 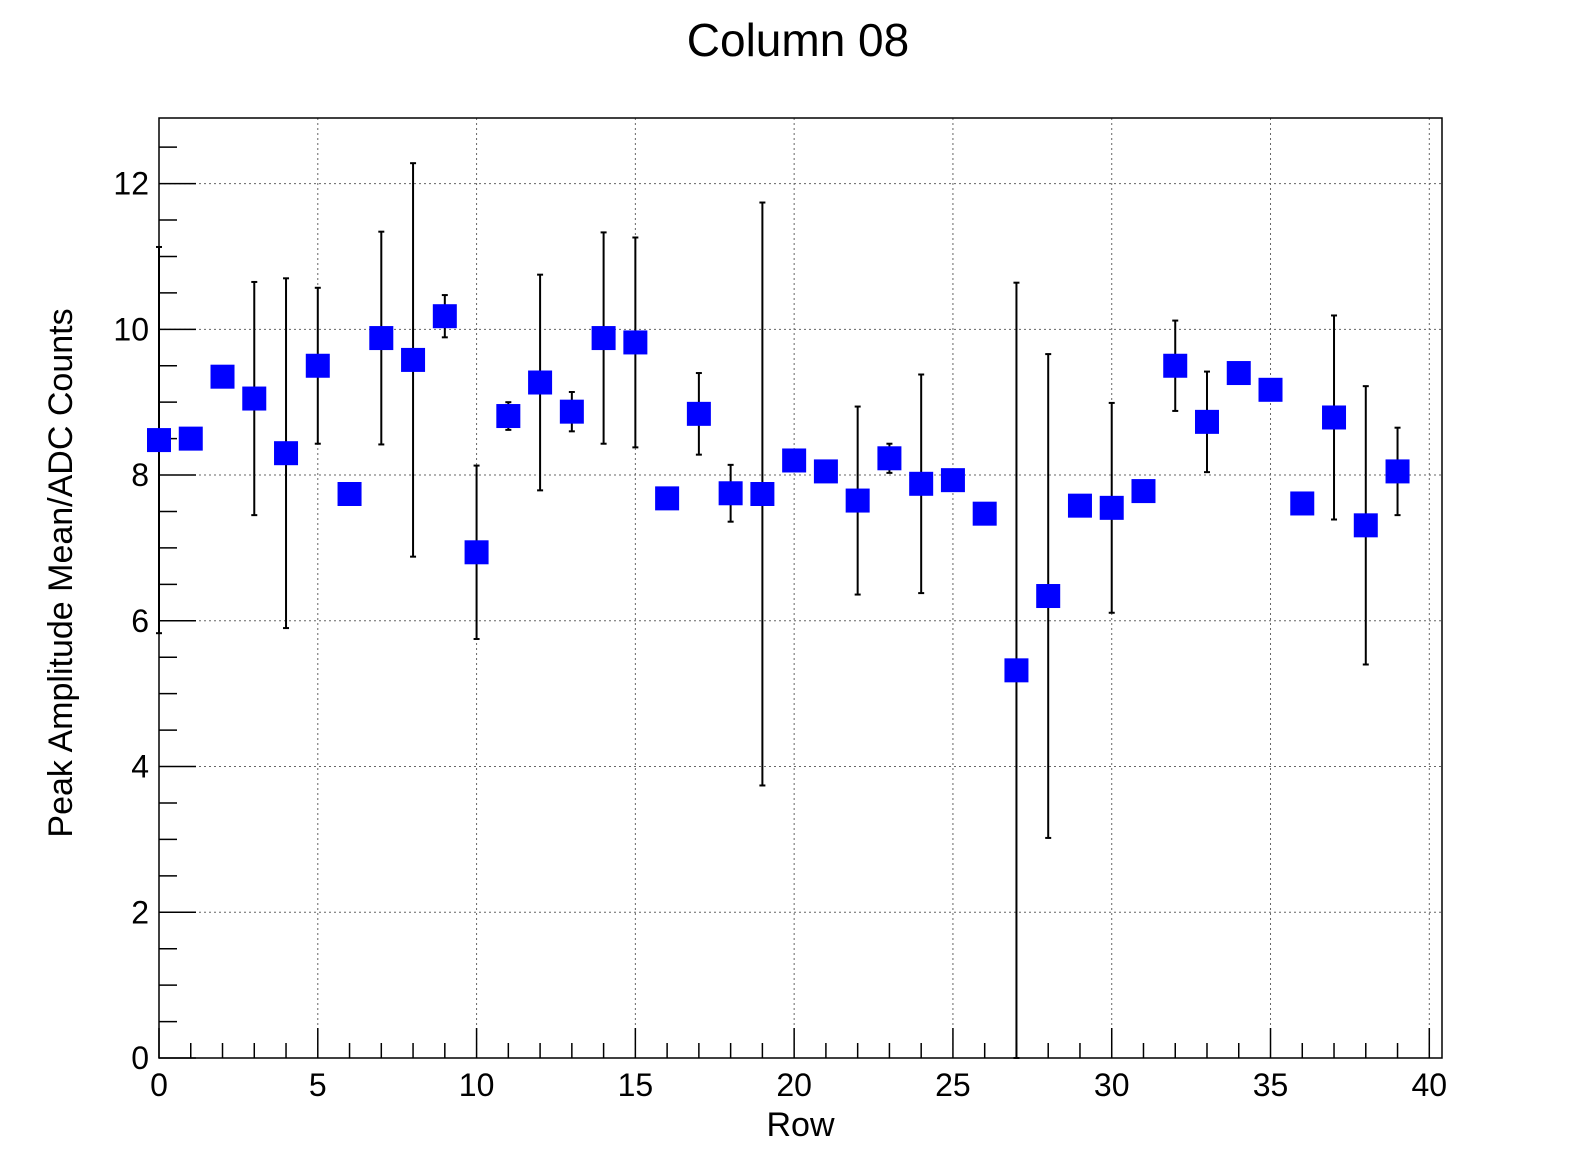 What do you see at coordinates (140, 1058) in the screenshot?
I see `y-tick-label: 0` at bounding box center [140, 1058].